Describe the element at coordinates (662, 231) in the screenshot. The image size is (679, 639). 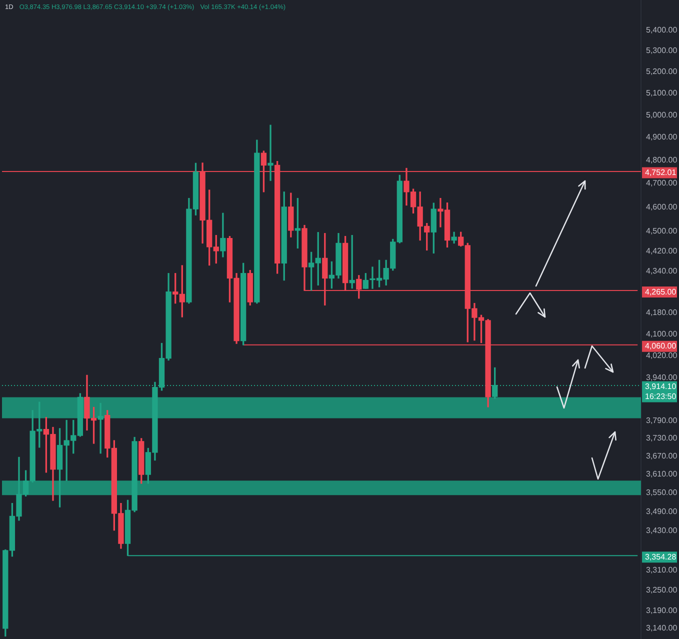
I see `y-tick-label: 4,500.00` at that location.